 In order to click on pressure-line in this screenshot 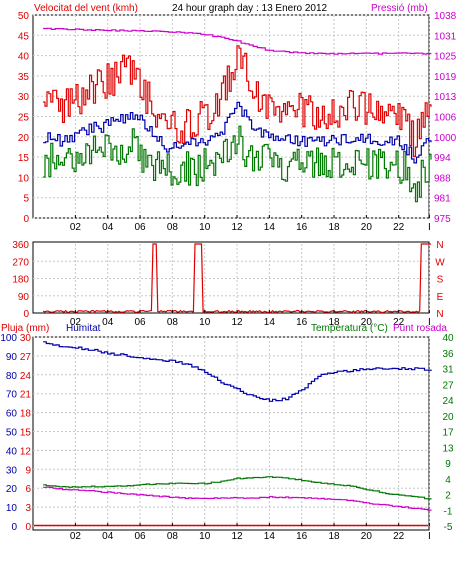, I will do `click(237, 41)`.